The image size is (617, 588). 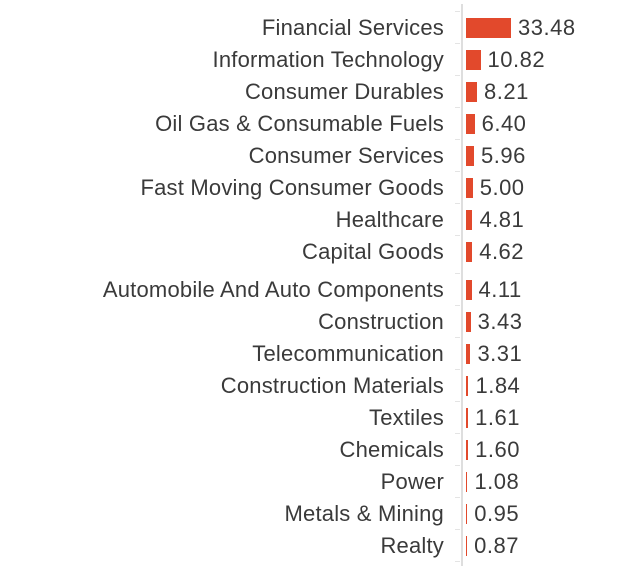 I want to click on bar-track: 3.43, so click(x=494, y=322).